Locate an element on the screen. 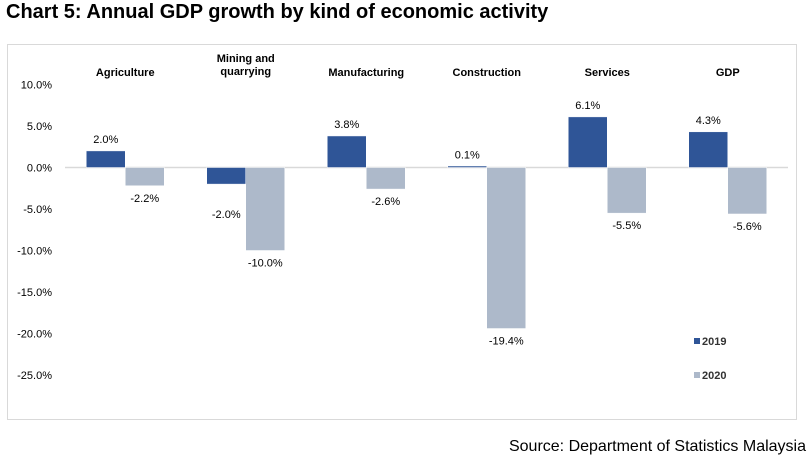 The height and width of the screenshot is (464, 810). bar-2020-mining-and-quarrying is located at coordinates (265, 209).